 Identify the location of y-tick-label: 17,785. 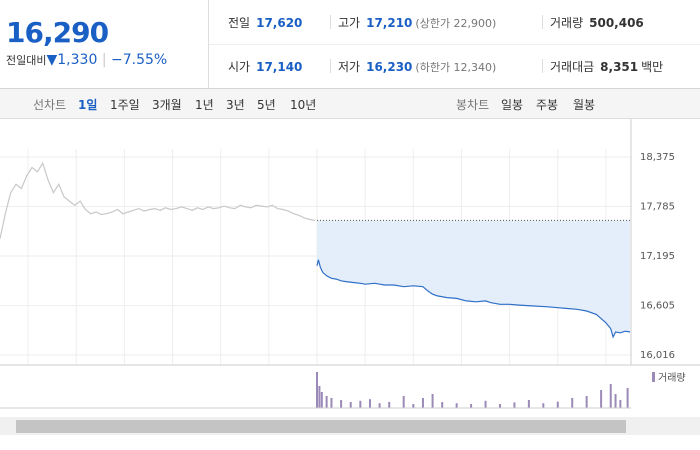
(657, 207).